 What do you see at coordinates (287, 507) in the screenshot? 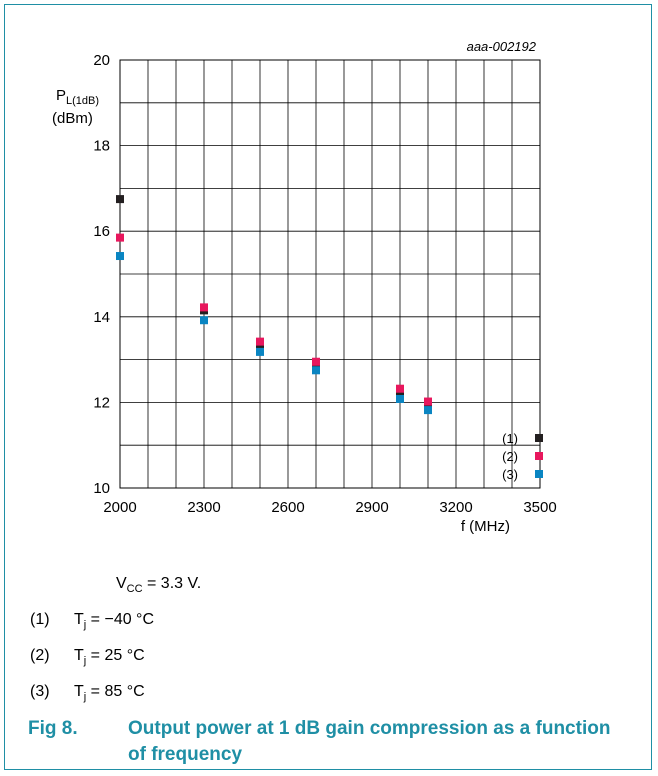
I see `x-tick-label: 2600` at bounding box center [287, 507].